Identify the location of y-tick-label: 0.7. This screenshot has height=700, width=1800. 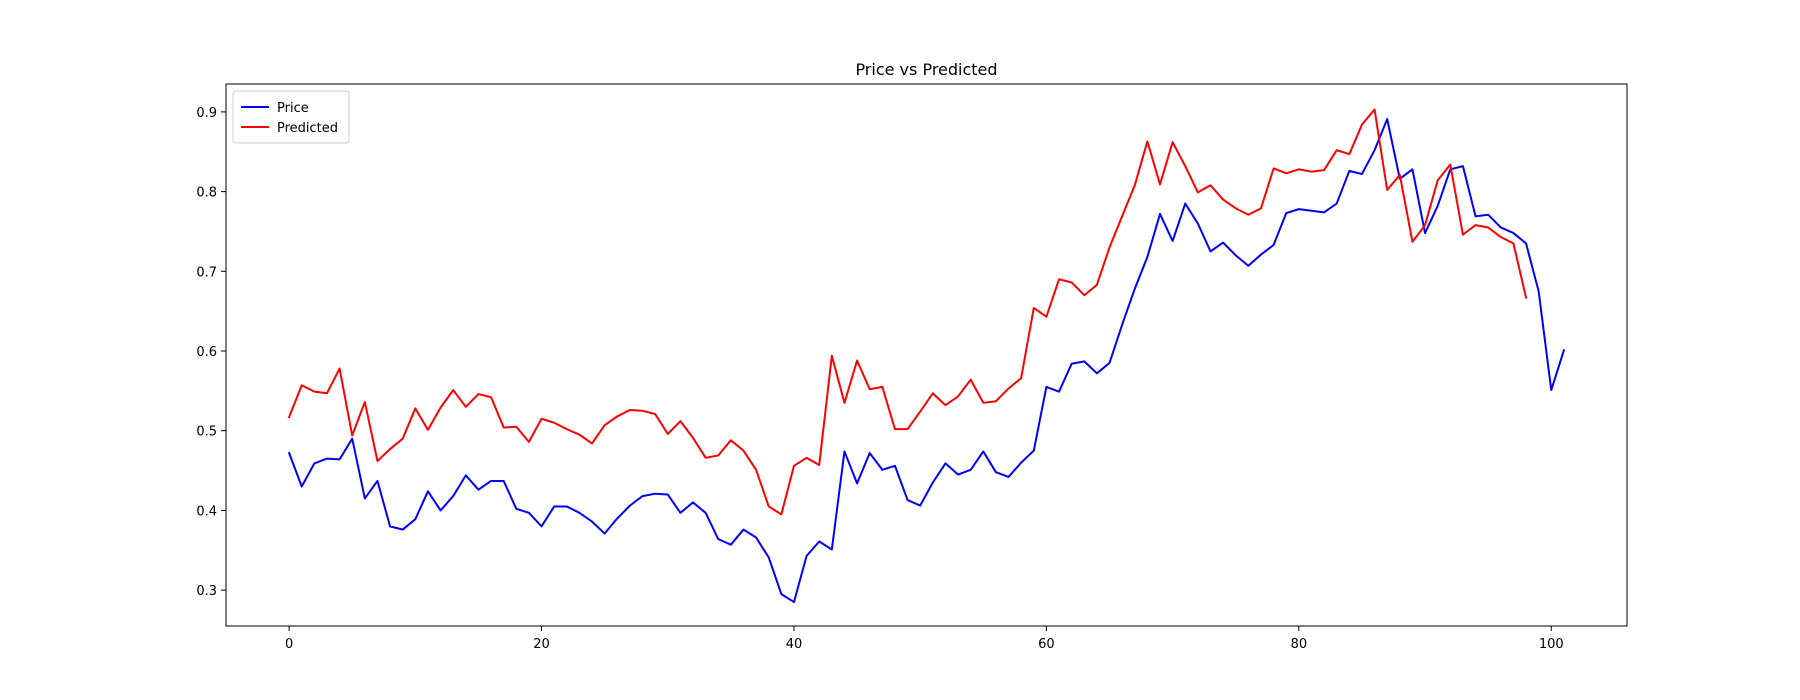
(206, 272).